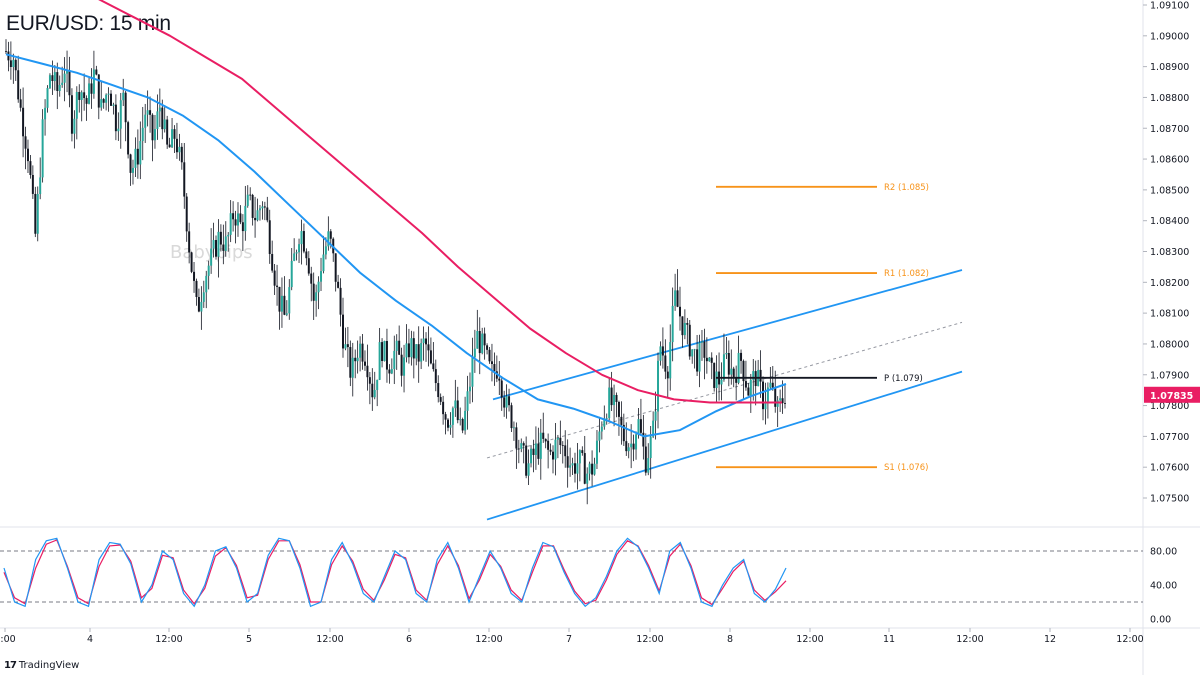 The image size is (1200, 675). Describe the element at coordinates (1169, 314) in the screenshot. I see `price-tick-label: 1.08100` at that location.